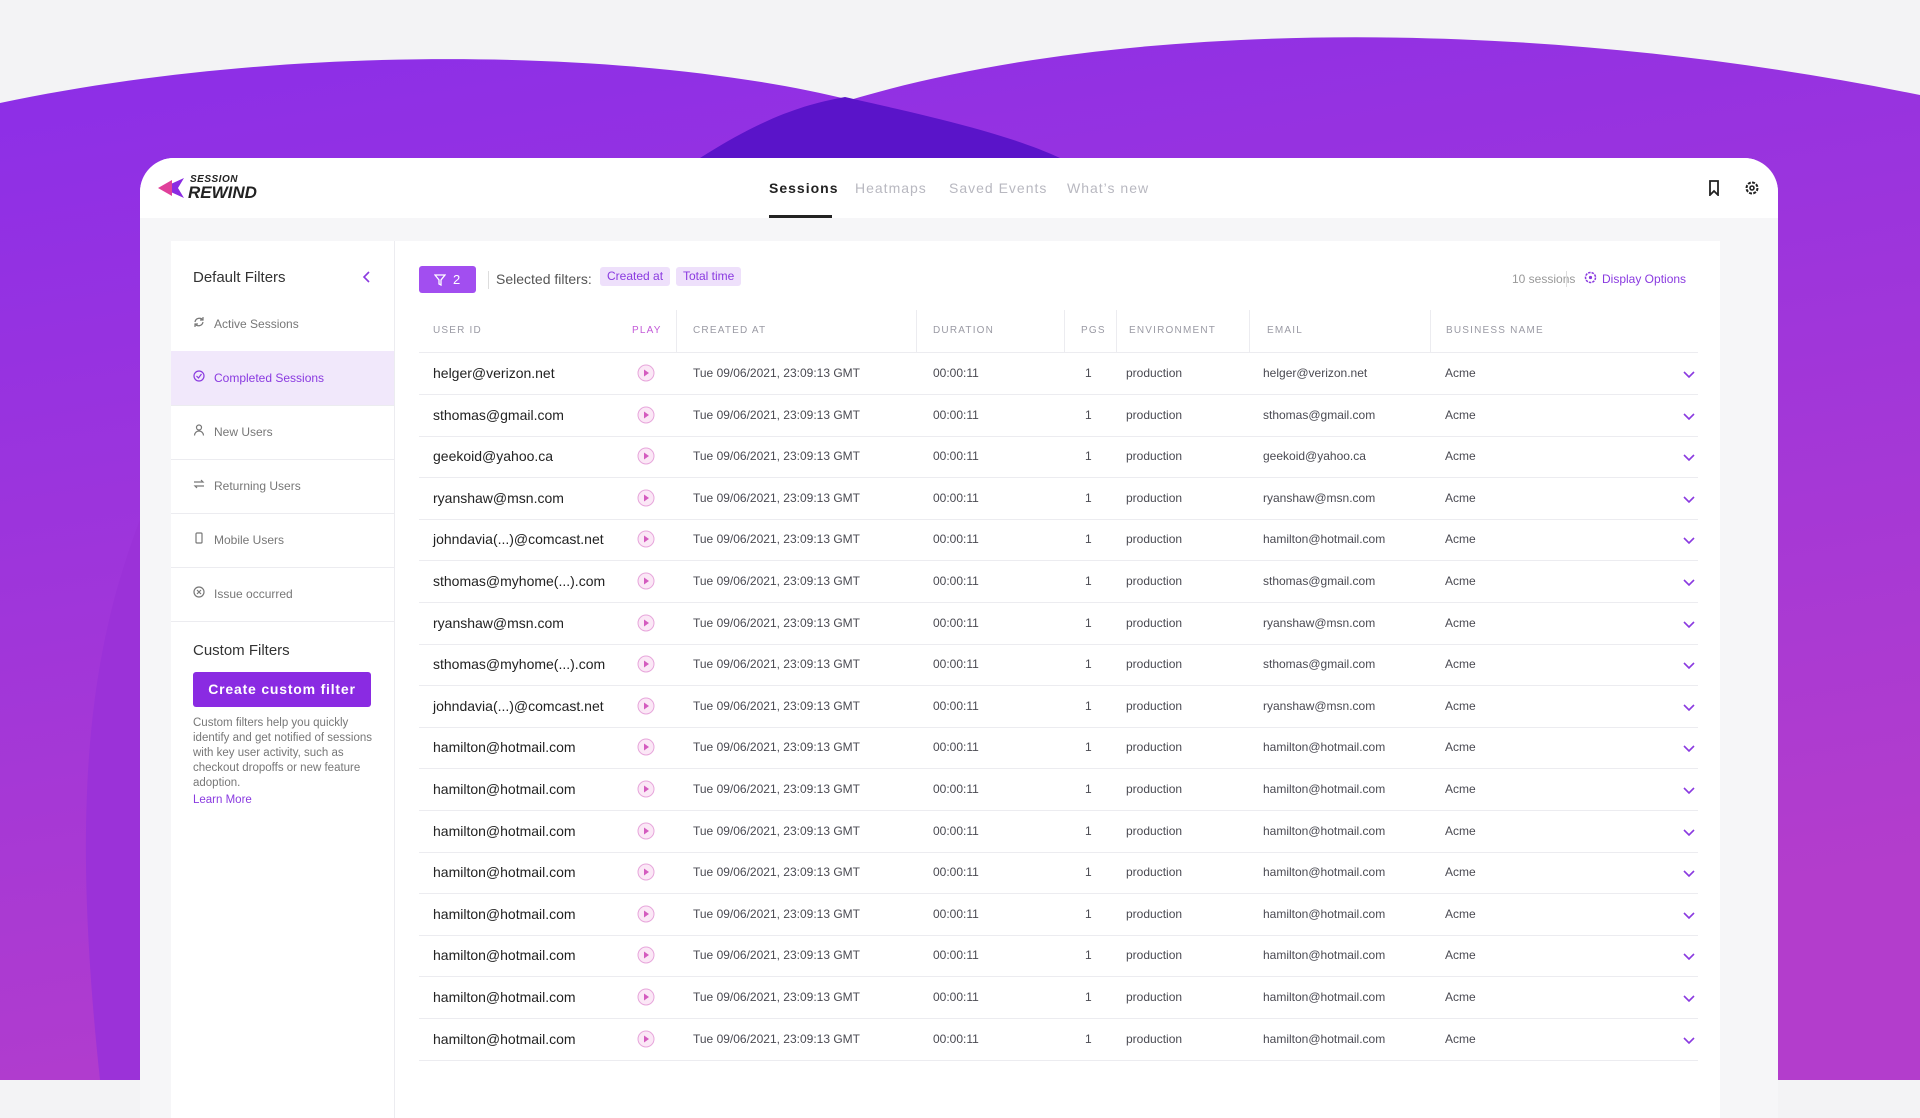 Image resolution: width=1920 pixels, height=1118 pixels. I want to click on column-header: USER ID, so click(457, 330).